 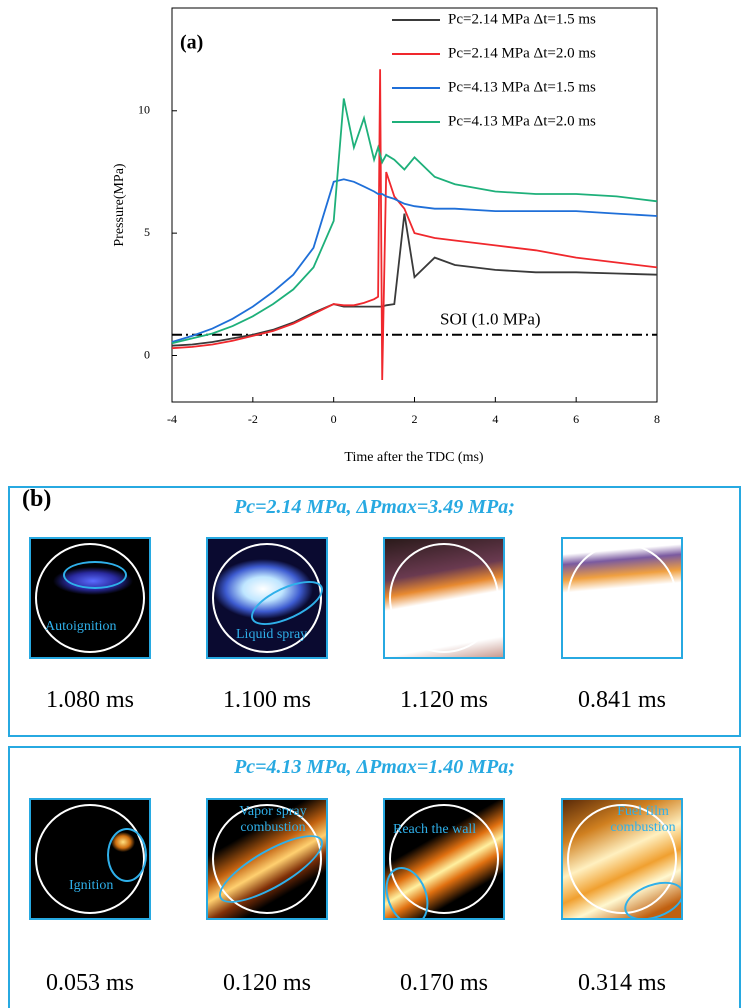 What do you see at coordinates (522, 19) in the screenshot?
I see `legend-label: Pc=2.14 MPa Δt=1.5 ms` at bounding box center [522, 19].